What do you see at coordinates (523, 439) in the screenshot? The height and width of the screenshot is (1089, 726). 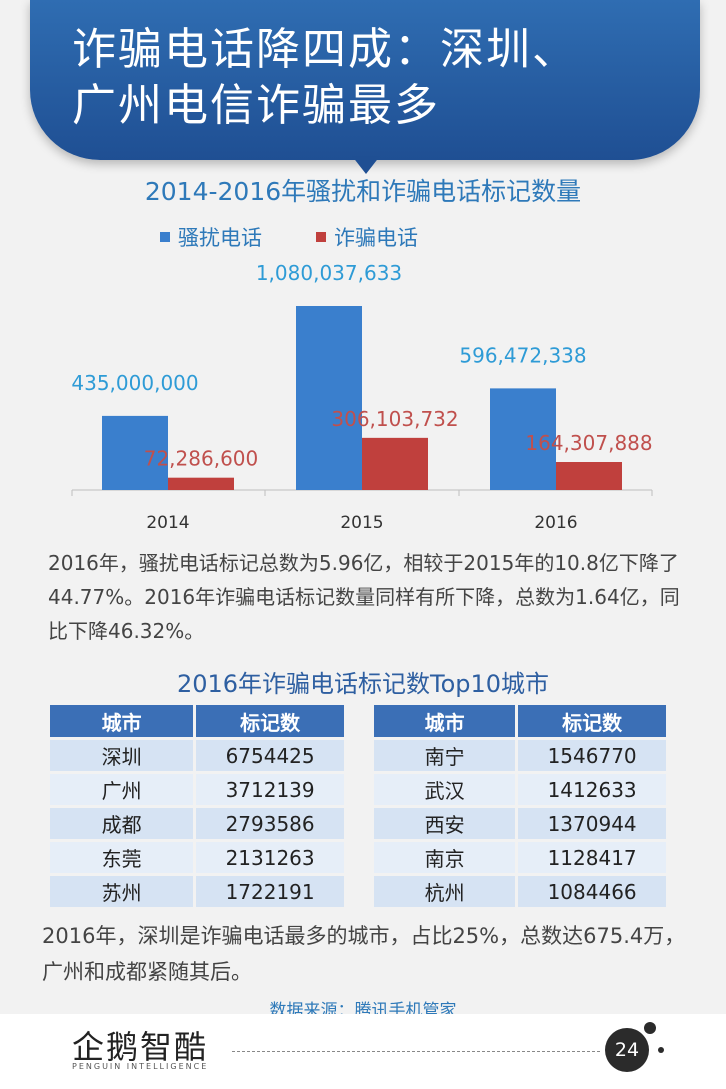 I see `bar-harass-2016` at bounding box center [523, 439].